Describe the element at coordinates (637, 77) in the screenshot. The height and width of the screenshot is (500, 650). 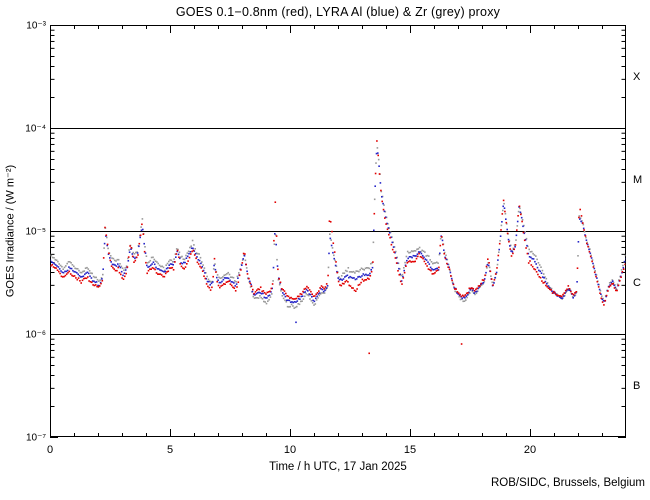
I see `svg-text: X` at that location.